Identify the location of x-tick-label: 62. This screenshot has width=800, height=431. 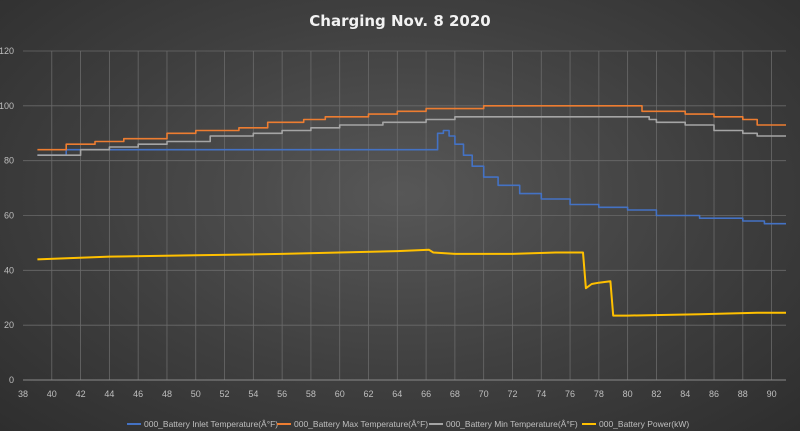
(369, 394).